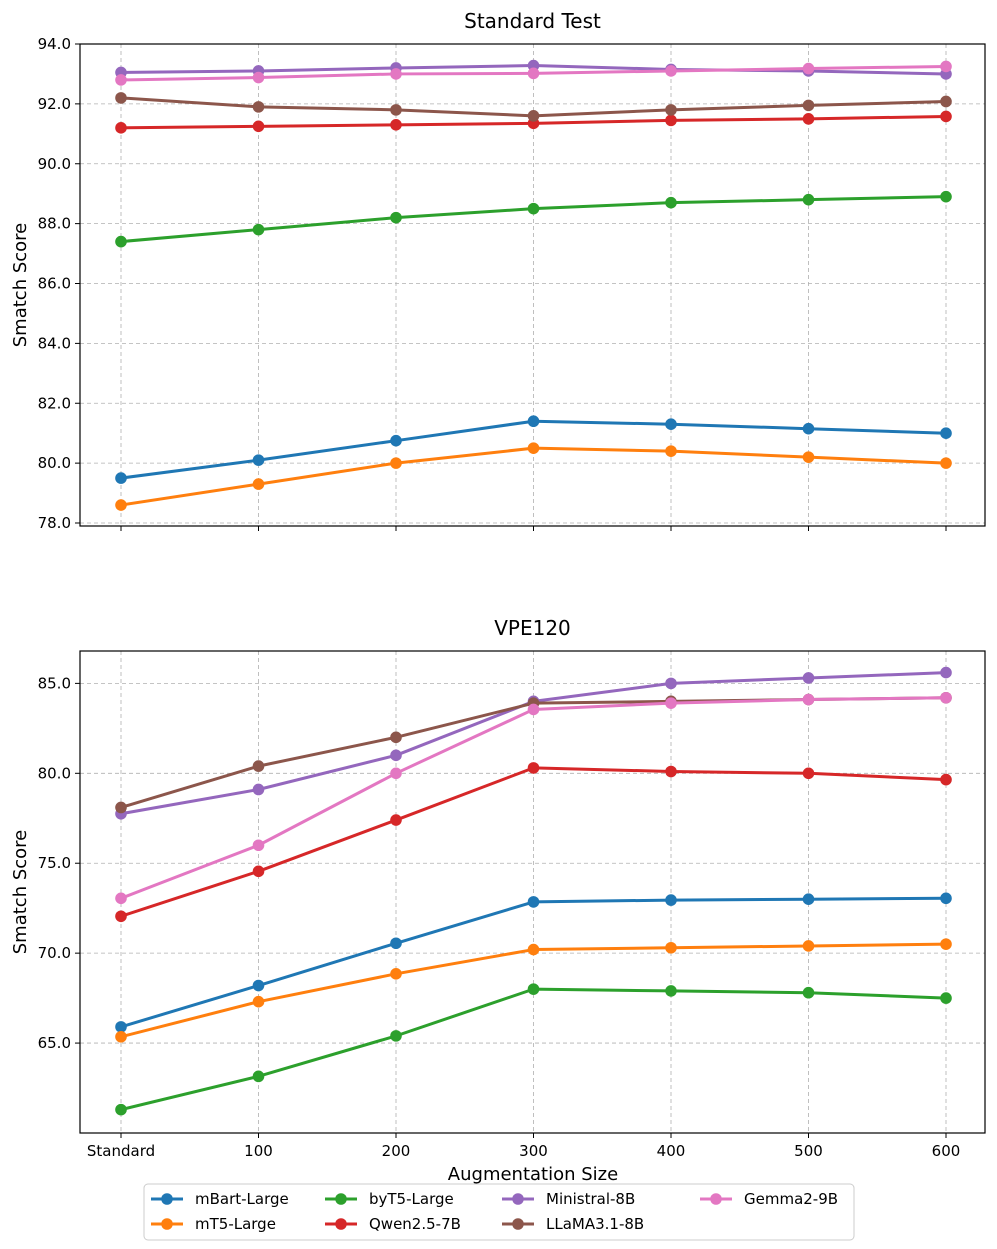 The image size is (997, 1249). I want to click on legend-entry-mt5-large: mT5-Large, so click(213, 1224).